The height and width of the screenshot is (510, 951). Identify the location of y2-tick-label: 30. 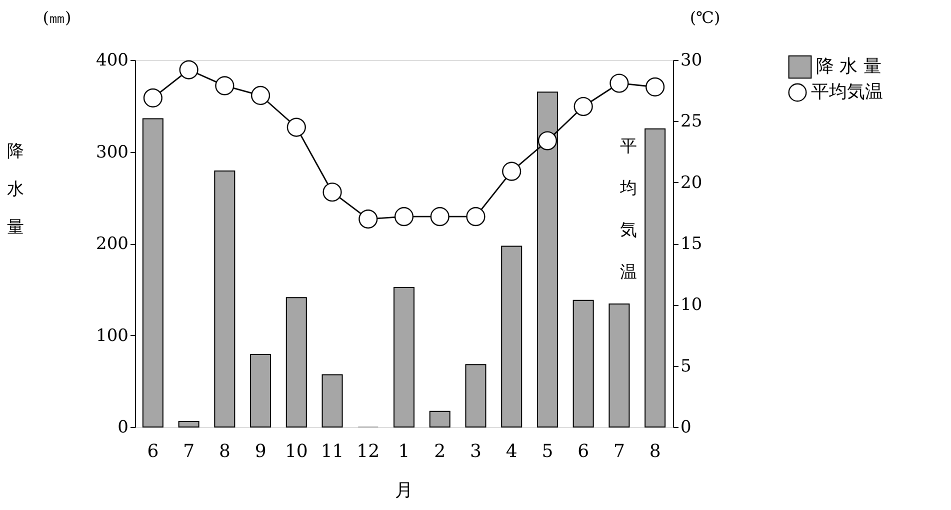
(691, 60).